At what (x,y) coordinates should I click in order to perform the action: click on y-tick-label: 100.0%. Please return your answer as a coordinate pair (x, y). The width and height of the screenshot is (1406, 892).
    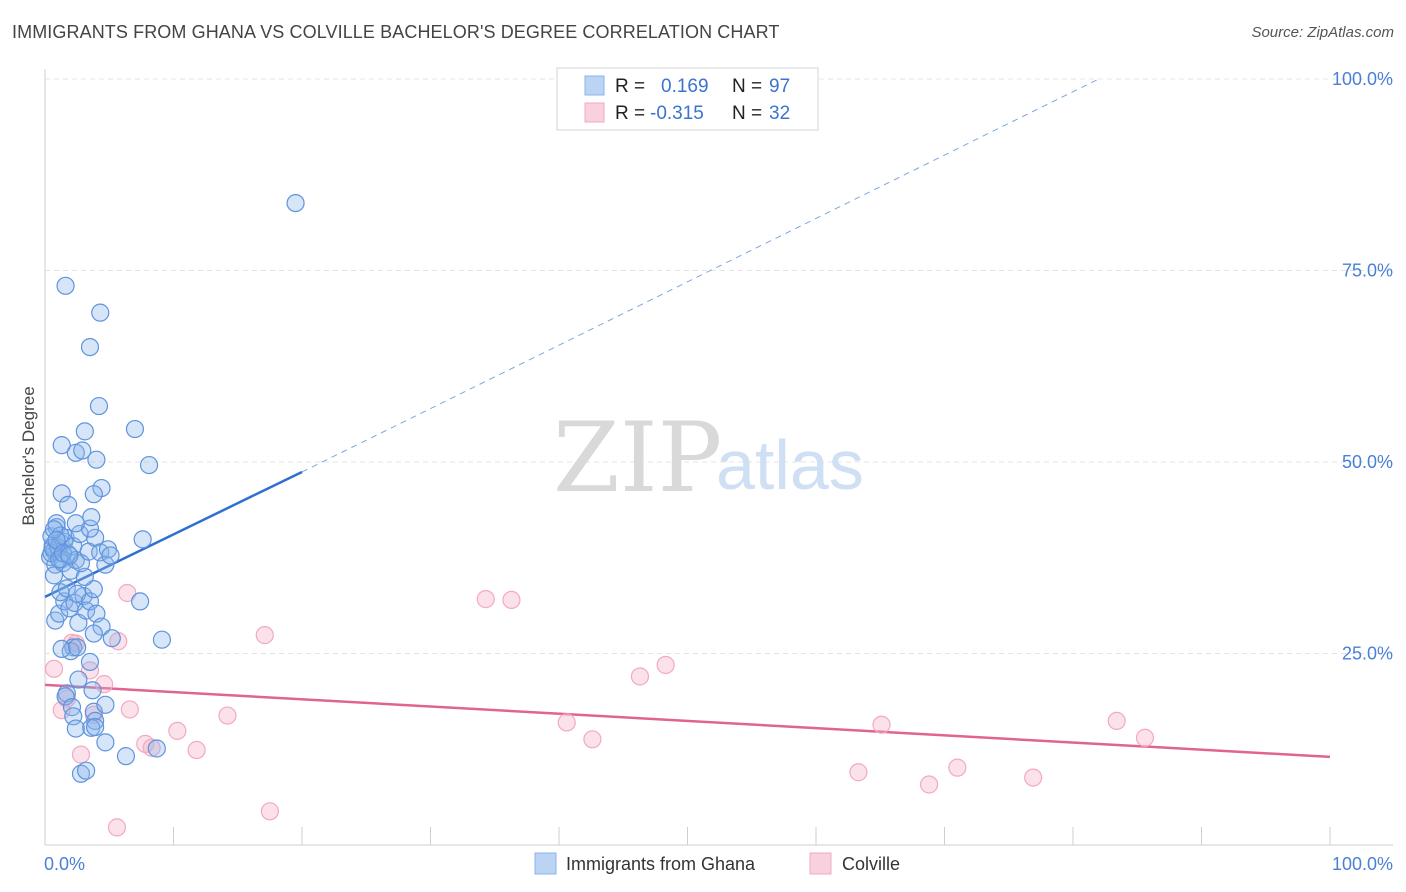
    Looking at the image, I should click on (1362, 79).